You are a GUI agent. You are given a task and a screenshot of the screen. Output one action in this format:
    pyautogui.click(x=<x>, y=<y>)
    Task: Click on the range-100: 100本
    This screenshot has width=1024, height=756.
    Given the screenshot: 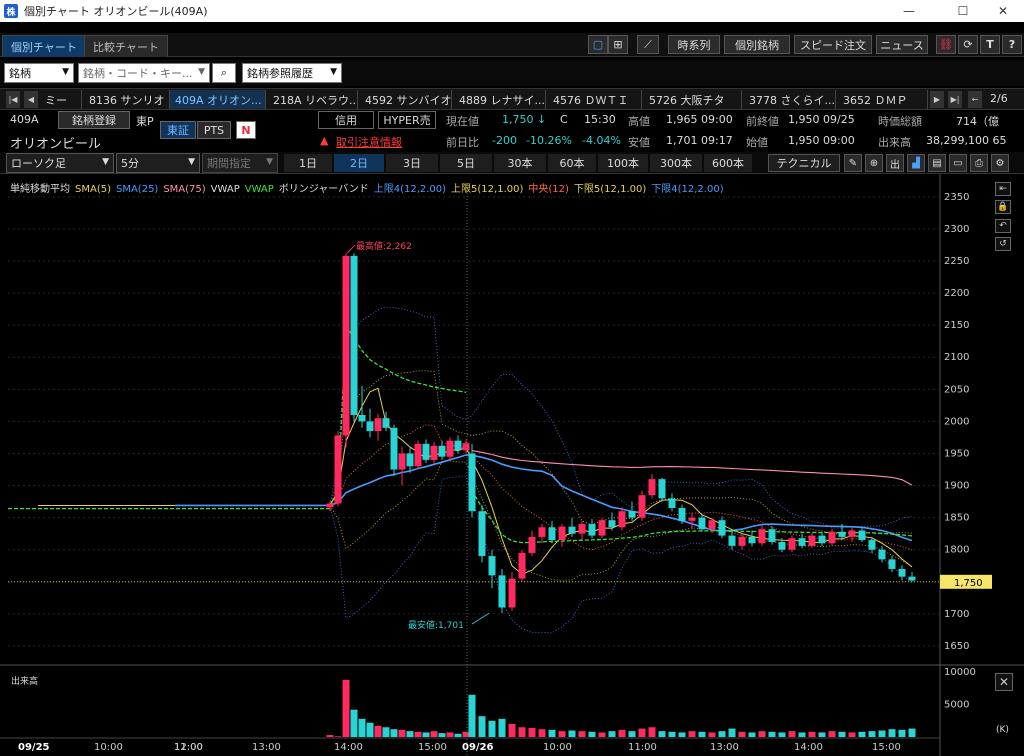 What is the action you would take?
    pyautogui.click(x=623, y=163)
    